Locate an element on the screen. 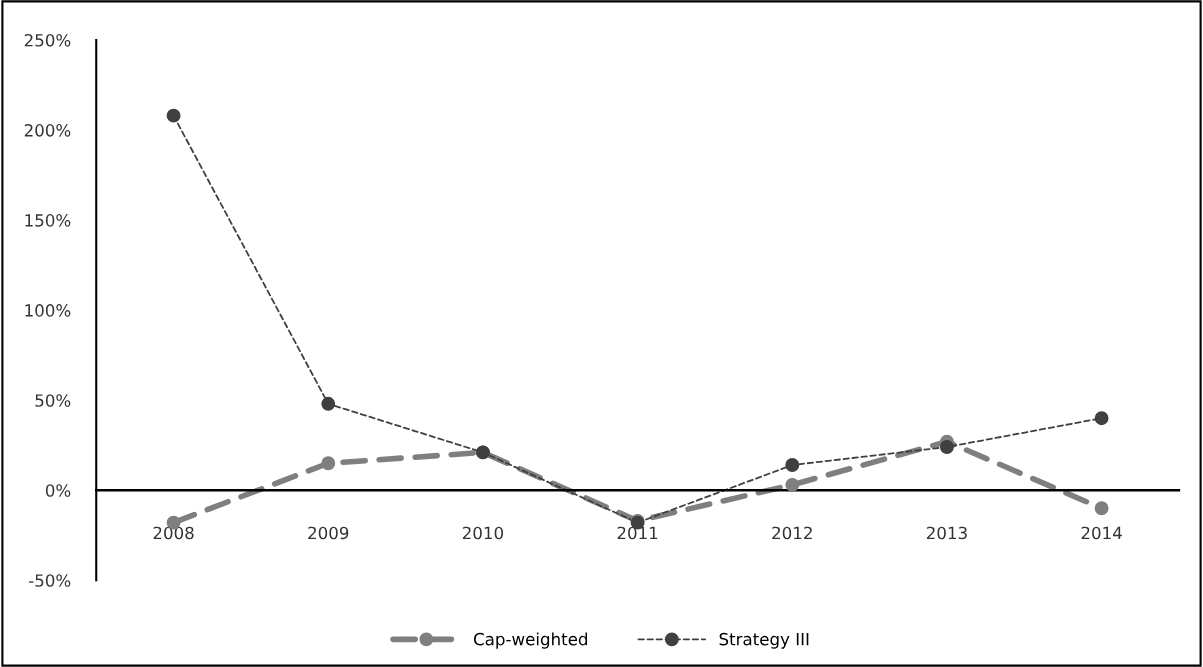 The width and height of the screenshot is (1203, 667). y-tick-label: 0% is located at coordinates (58, 490).